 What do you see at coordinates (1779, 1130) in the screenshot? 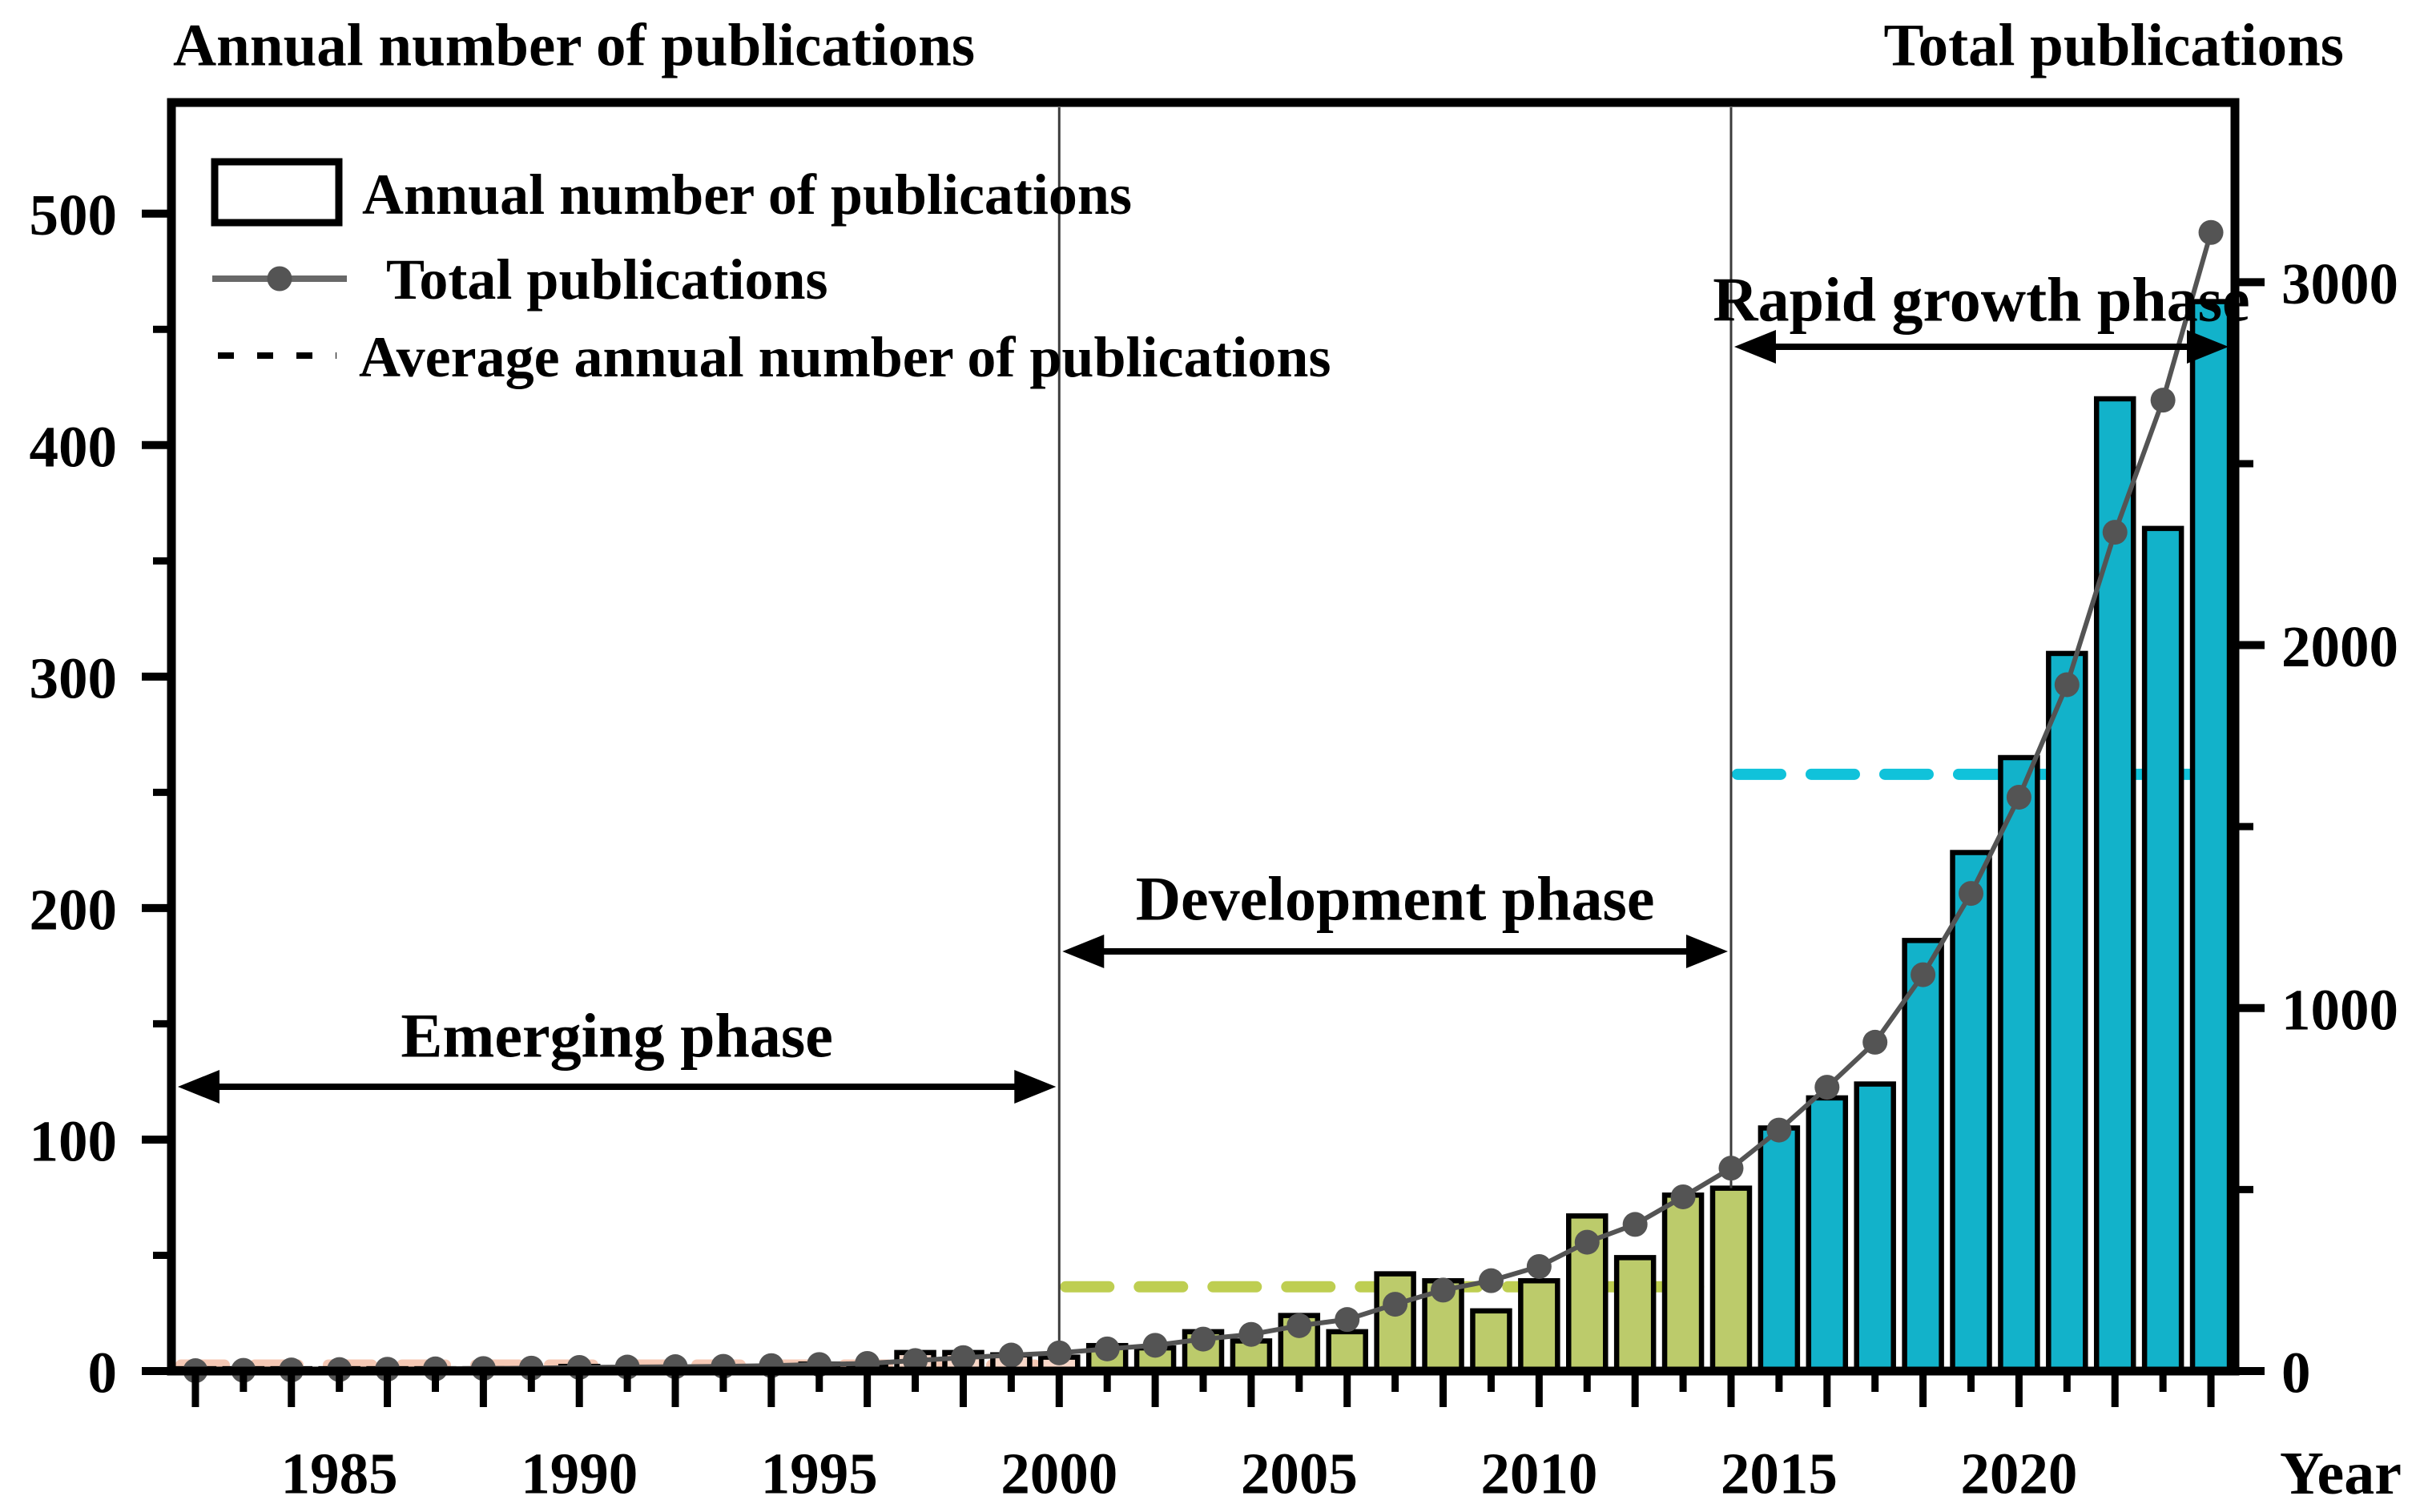
I see `total-point-2015` at bounding box center [1779, 1130].